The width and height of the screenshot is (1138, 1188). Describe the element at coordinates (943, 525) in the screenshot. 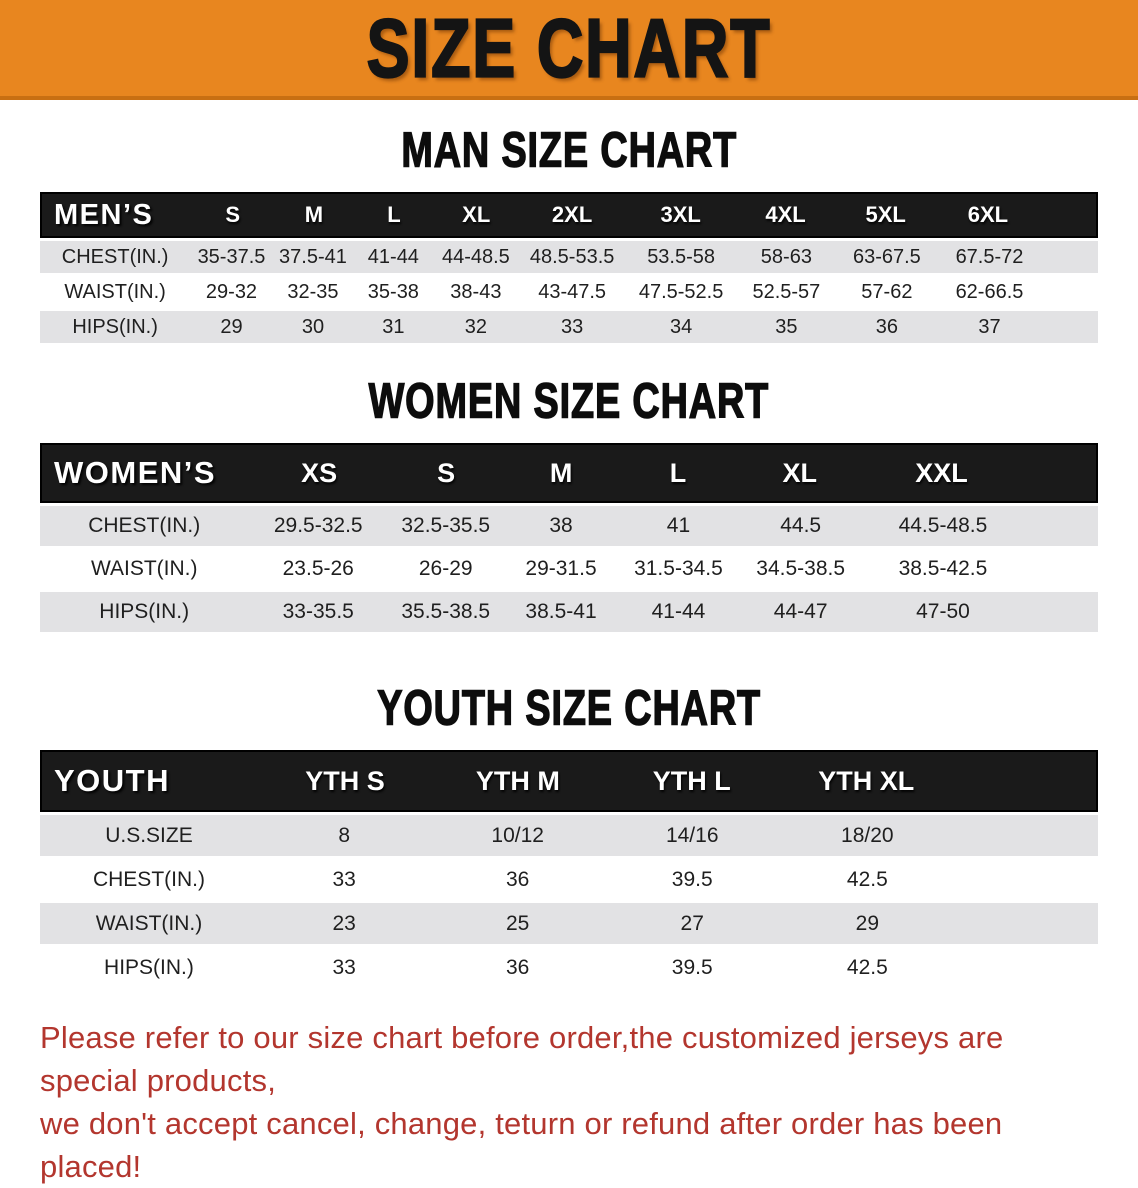

I see `value-cell: 44.5-48.5` at that location.